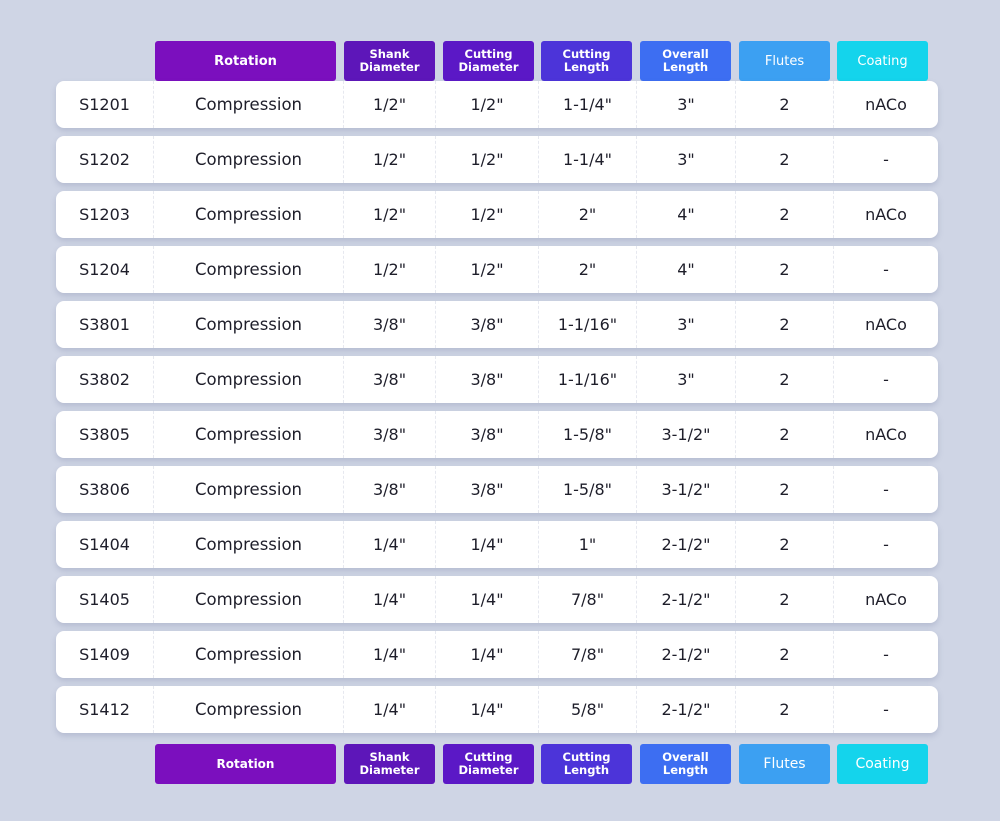  What do you see at coordinates (104, 379) in the screenshot?
I see `sku-cell: S3802` at bounding box center [104, 379].